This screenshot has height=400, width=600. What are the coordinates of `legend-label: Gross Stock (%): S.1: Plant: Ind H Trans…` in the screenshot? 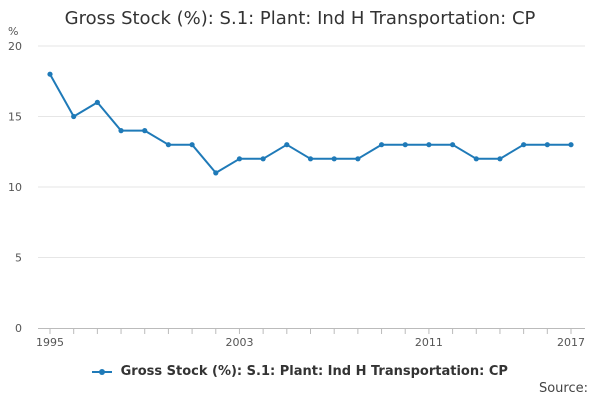 It's located at (314, 371).